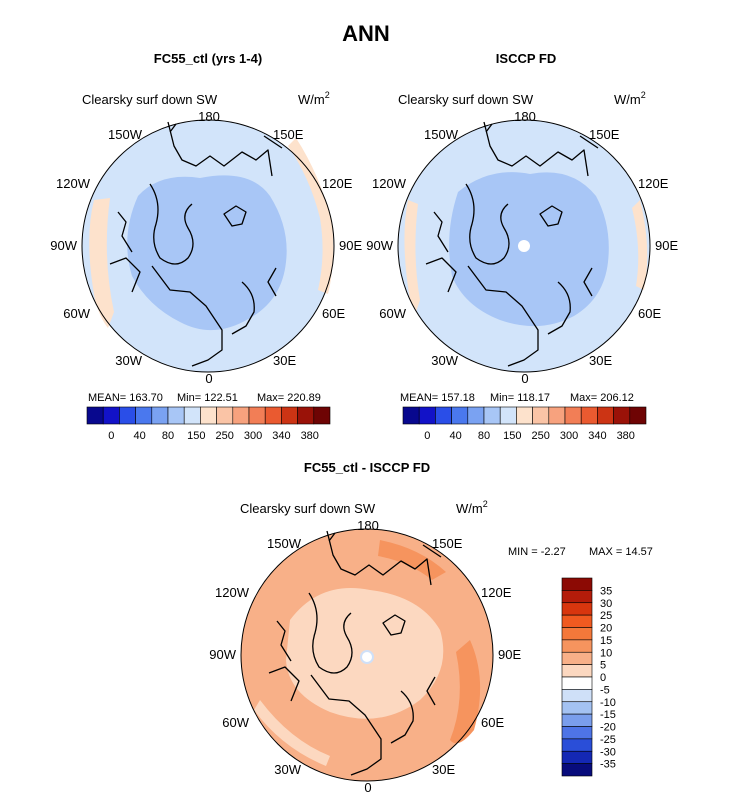 Image resolution: width=733 pixels, height=798 pixels. I want to click on colorbar-tick-label: -5, so click(605, 690).